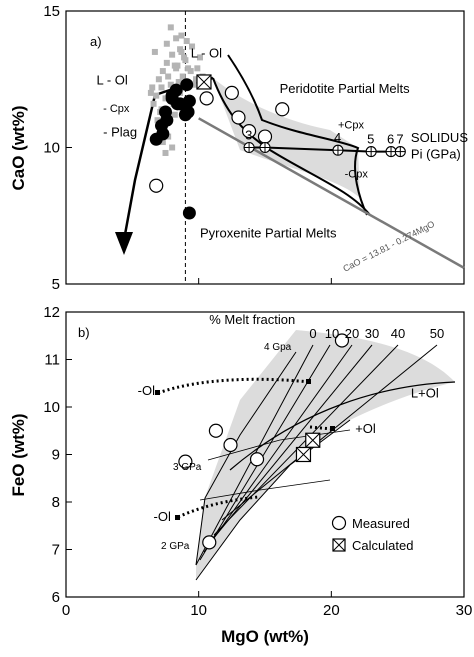  I want to click on panel-a-calculated-markers, so click(204, 82).